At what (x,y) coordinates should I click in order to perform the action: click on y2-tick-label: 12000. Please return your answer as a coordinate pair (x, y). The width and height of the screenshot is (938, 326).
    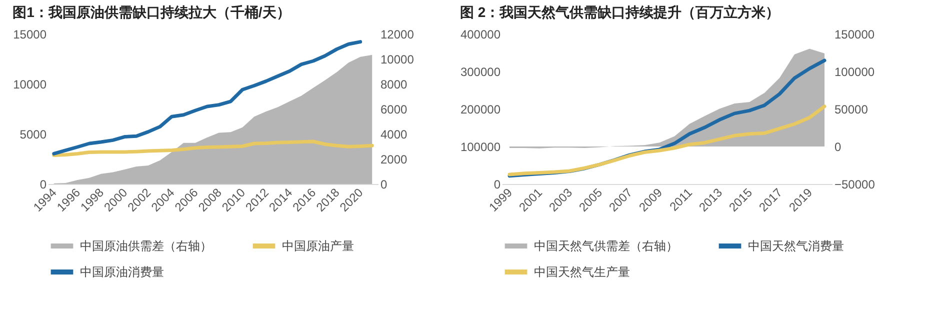
    Looking at the image, I should click on (397, 35).